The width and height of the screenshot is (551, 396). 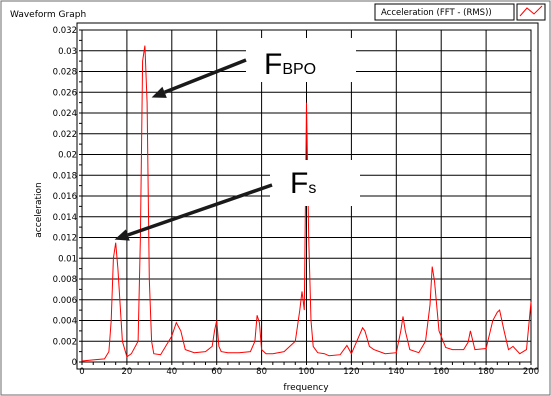 I want to click on annotation-callout: Fs, so click(x=237, y=200).